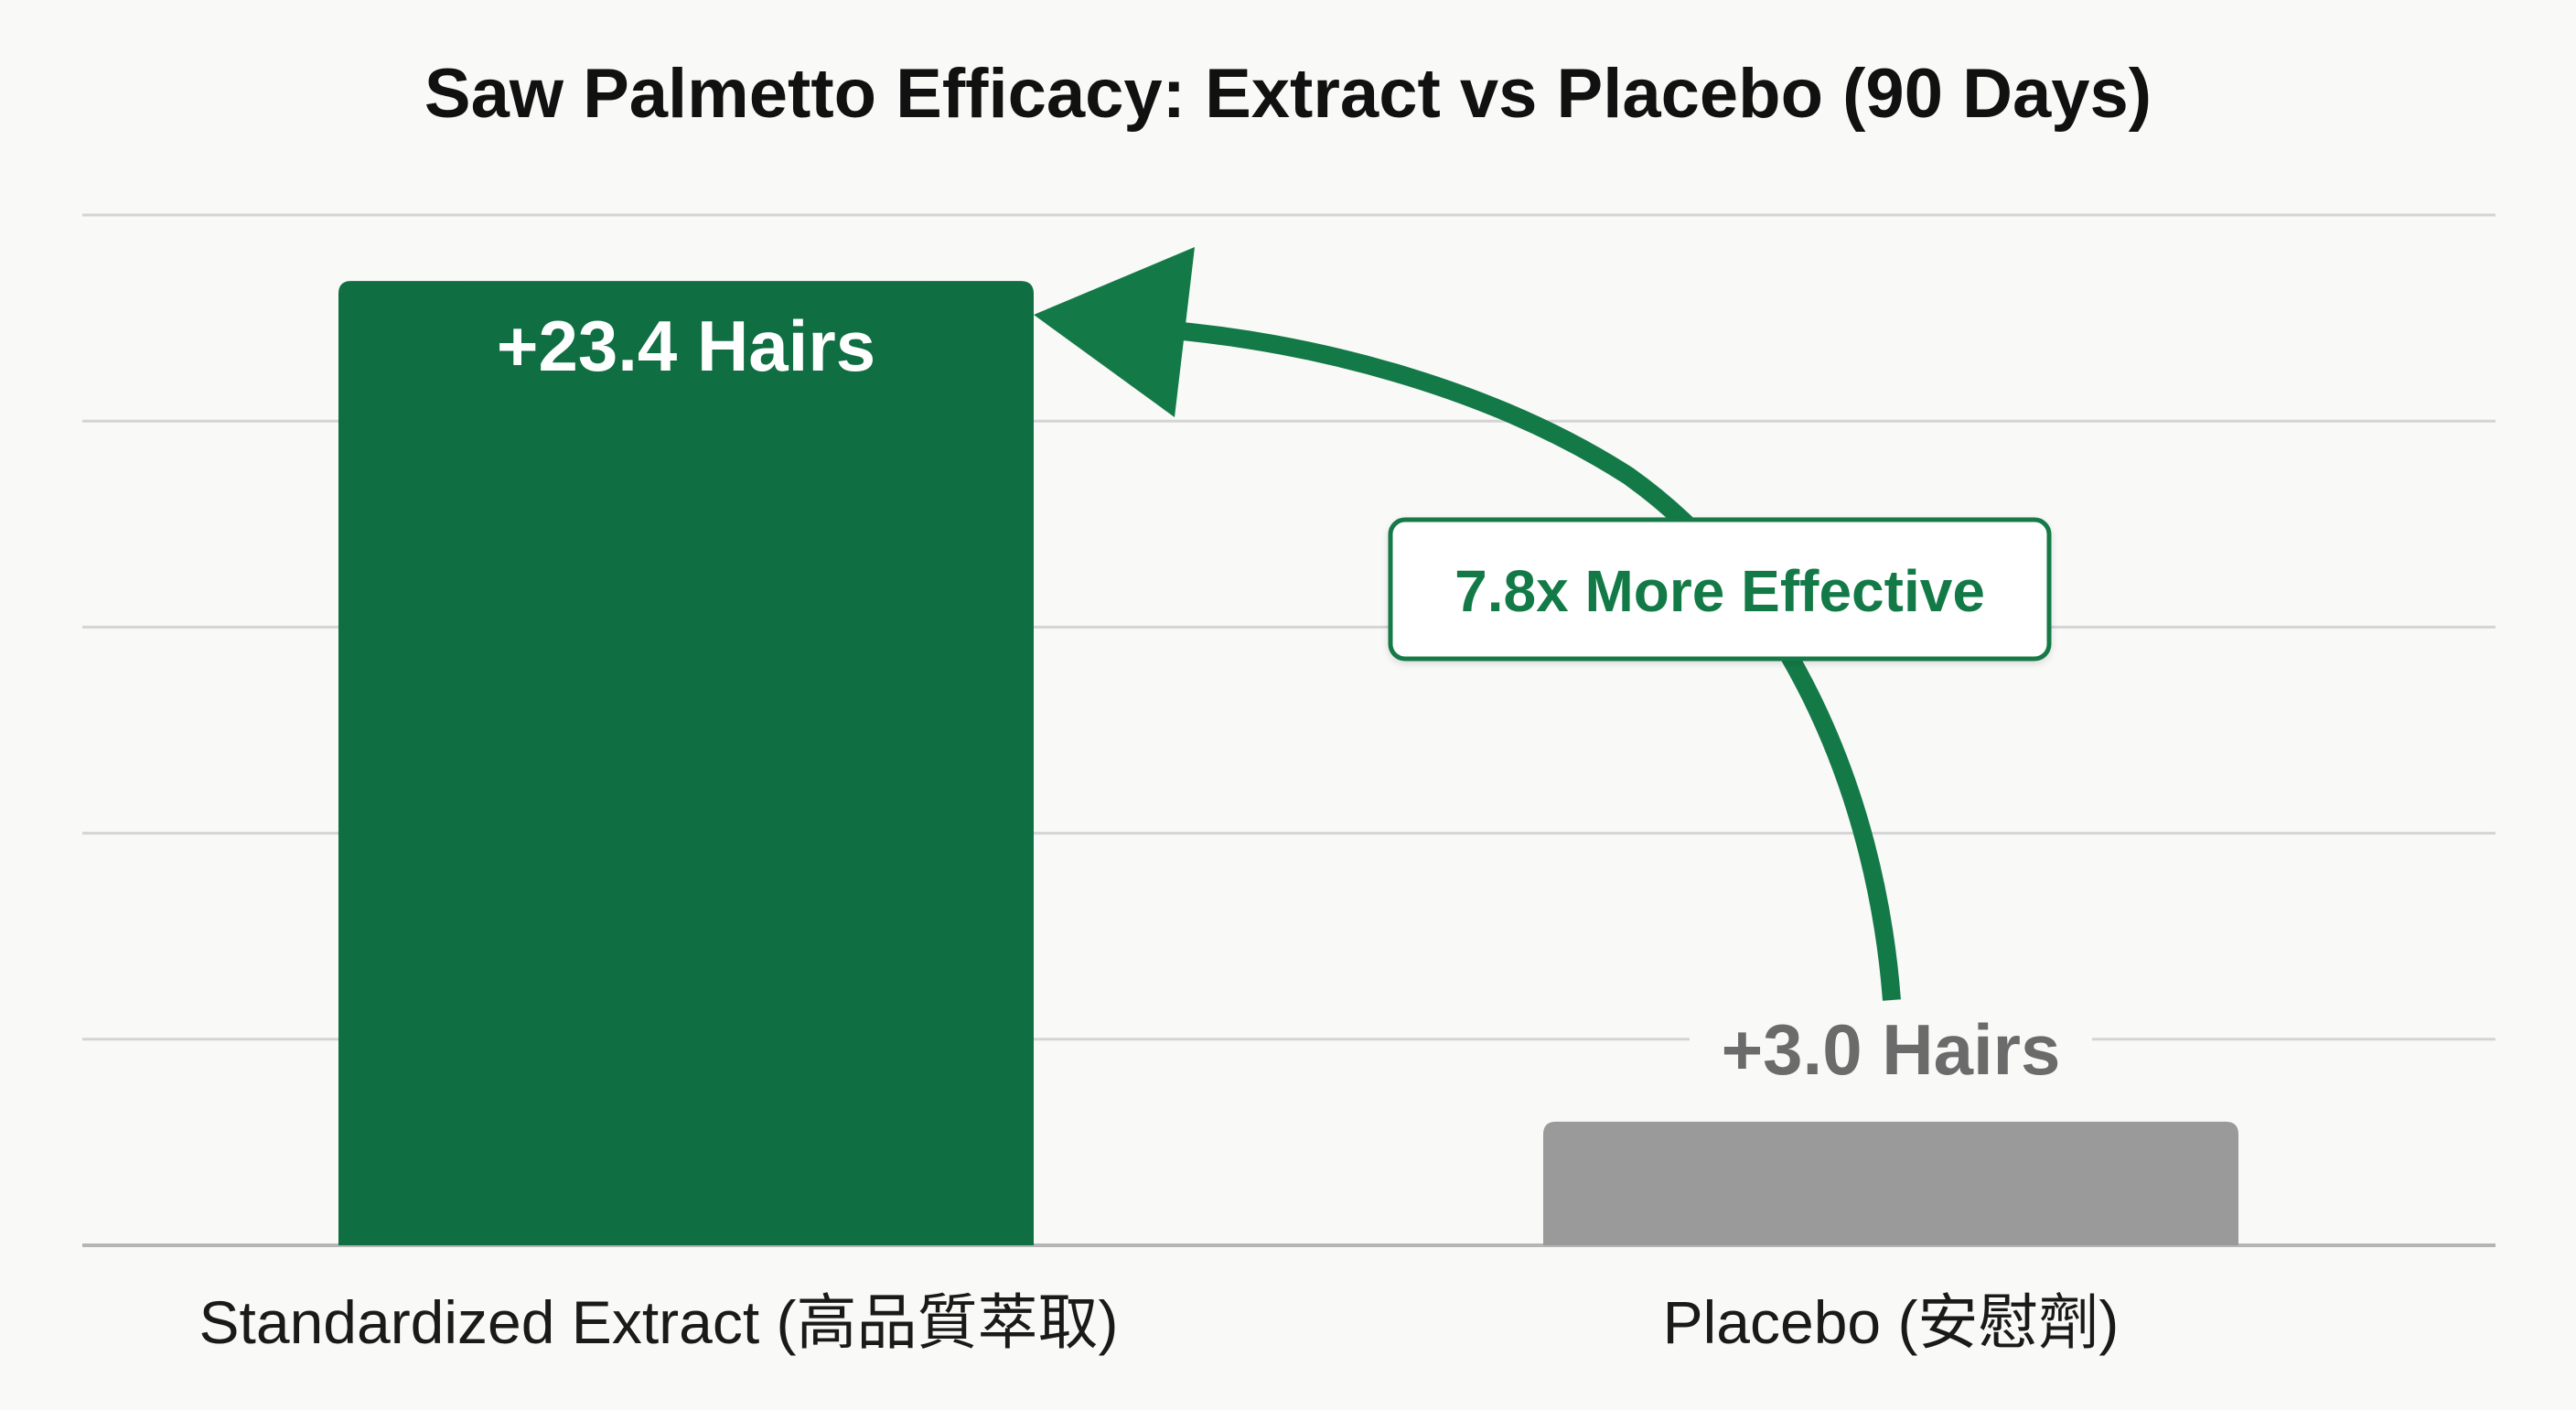 Image resolution: width=2576 pixels, height=1410 pixels. I want to click on annotation-box, so click(1720, 589).